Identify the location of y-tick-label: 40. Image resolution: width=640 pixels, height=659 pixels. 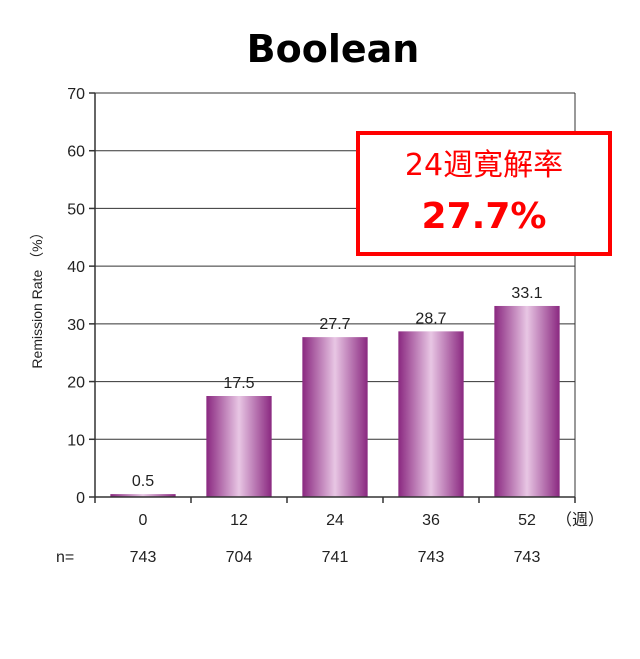
(76, 267).